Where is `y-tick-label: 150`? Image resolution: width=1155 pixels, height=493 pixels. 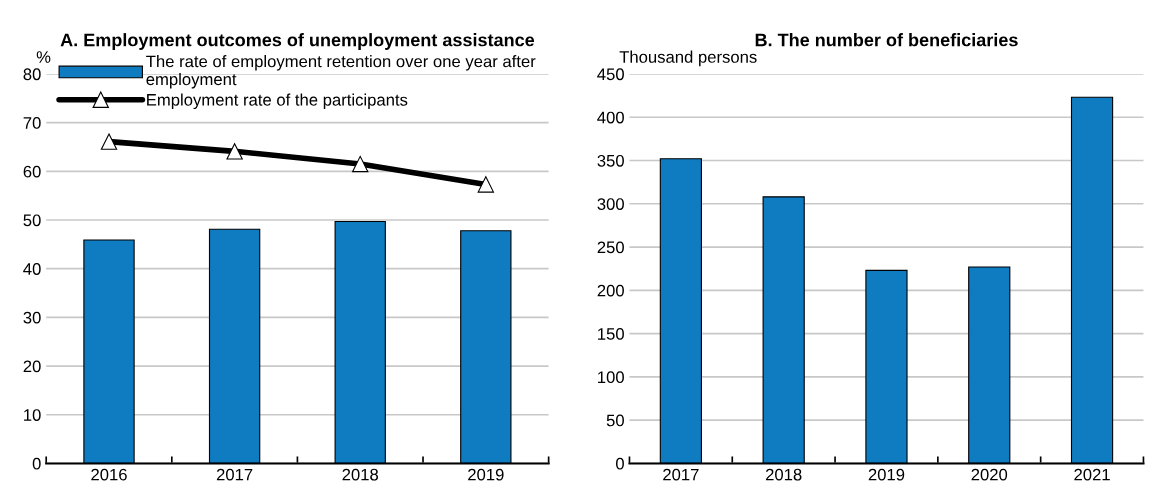
y-tick-label: 150 is located at coordinates (611, 334).